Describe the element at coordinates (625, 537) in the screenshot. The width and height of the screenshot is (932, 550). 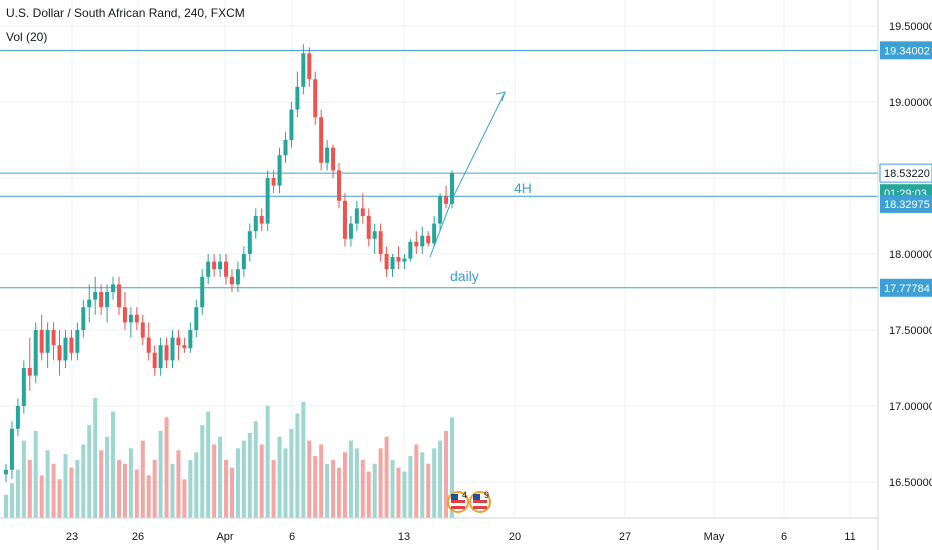
I see `time-tick-label: 27` at that location.